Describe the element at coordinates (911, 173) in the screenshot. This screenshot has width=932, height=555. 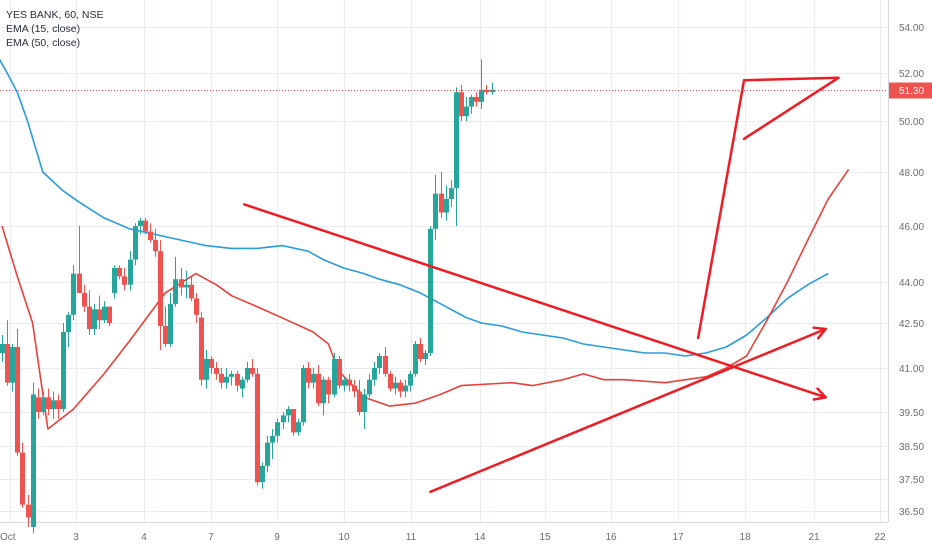
I see `price-tick-label: 48.00` at that location.